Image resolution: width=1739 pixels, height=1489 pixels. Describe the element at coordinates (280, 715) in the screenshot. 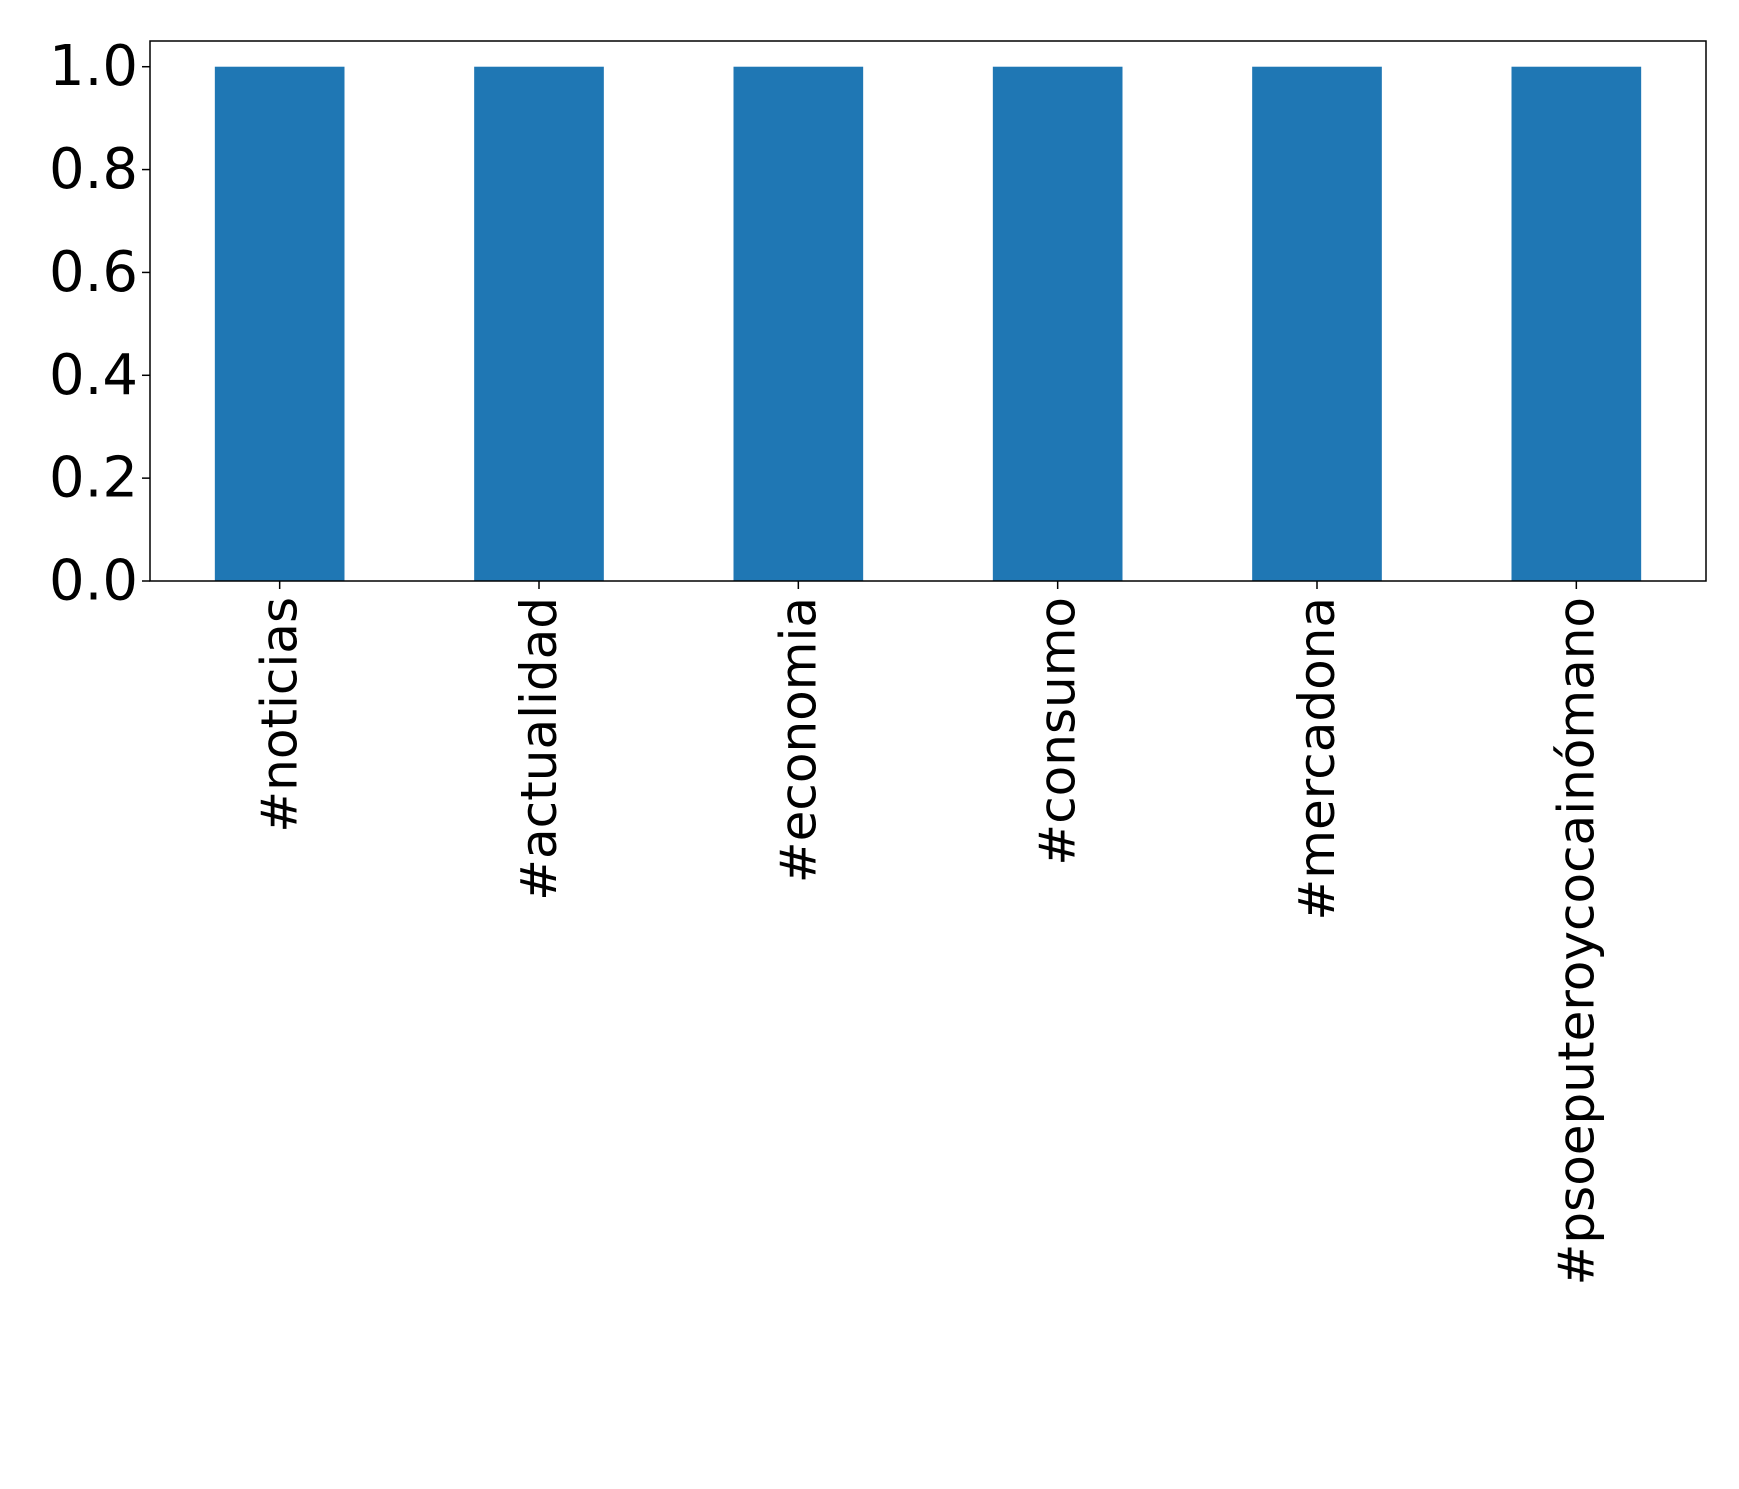

I see `x-tick-label-0: #noticias` at that location.